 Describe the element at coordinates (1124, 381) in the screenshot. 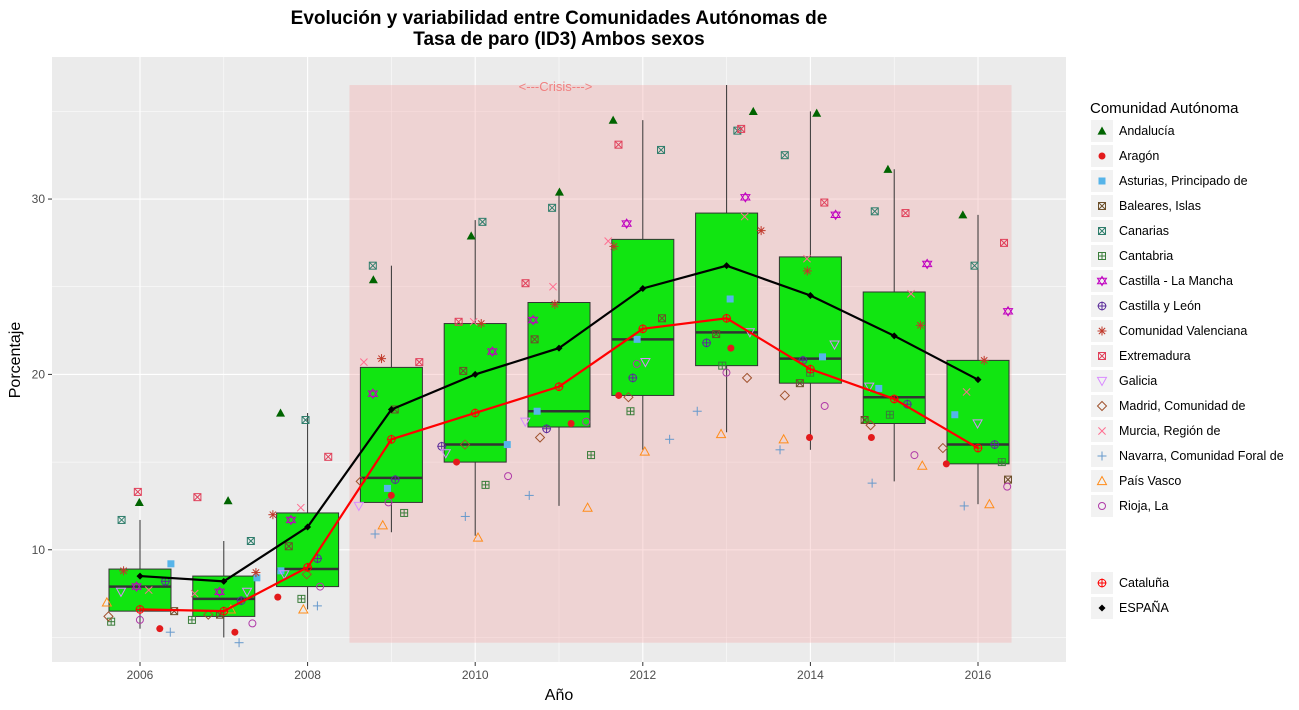

I see `legend-item: Galicia` at that location.